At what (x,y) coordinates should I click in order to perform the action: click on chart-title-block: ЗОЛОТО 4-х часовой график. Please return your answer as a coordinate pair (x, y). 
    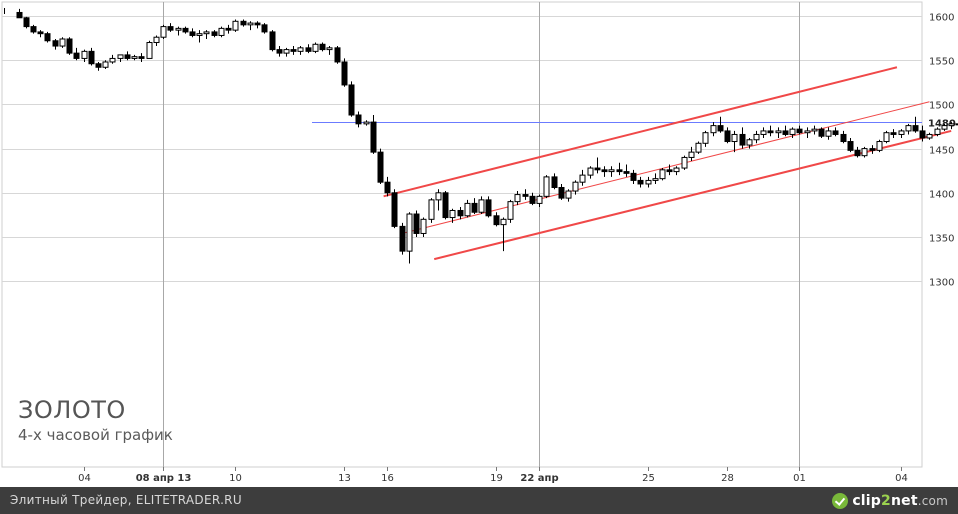
    Looking at the image, I should click on (95, 420).